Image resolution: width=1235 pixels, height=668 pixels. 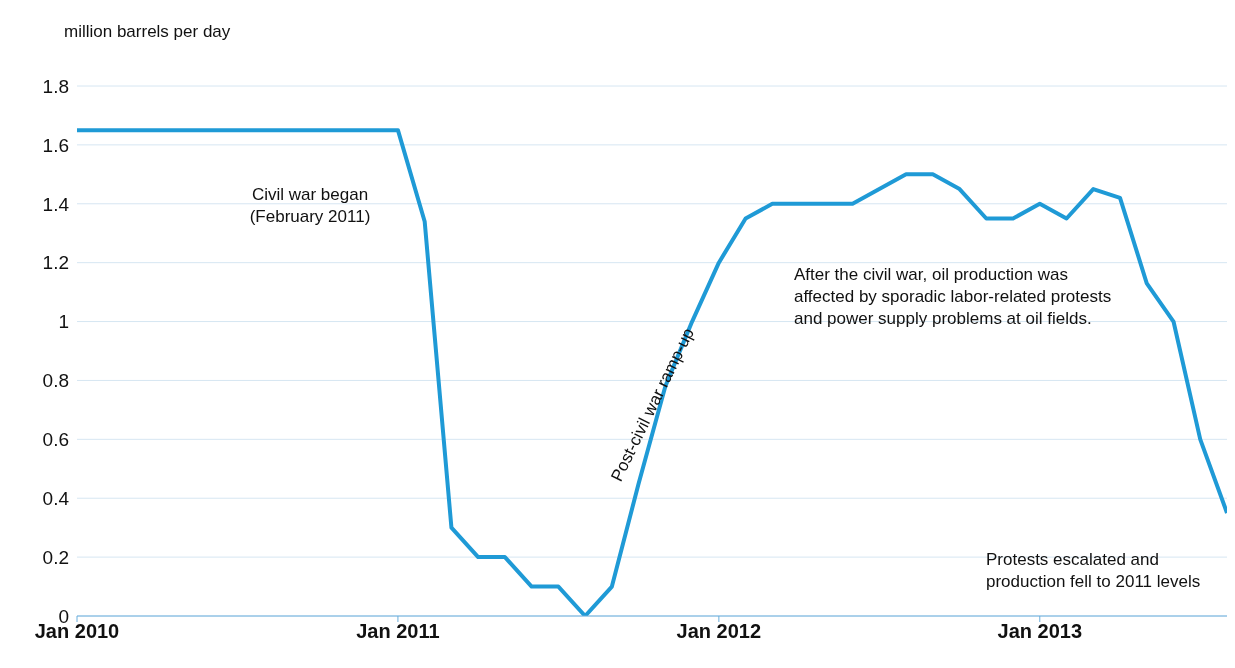 I want to click on x-tick-label: Jan 2012, so click(x=719, y=631).